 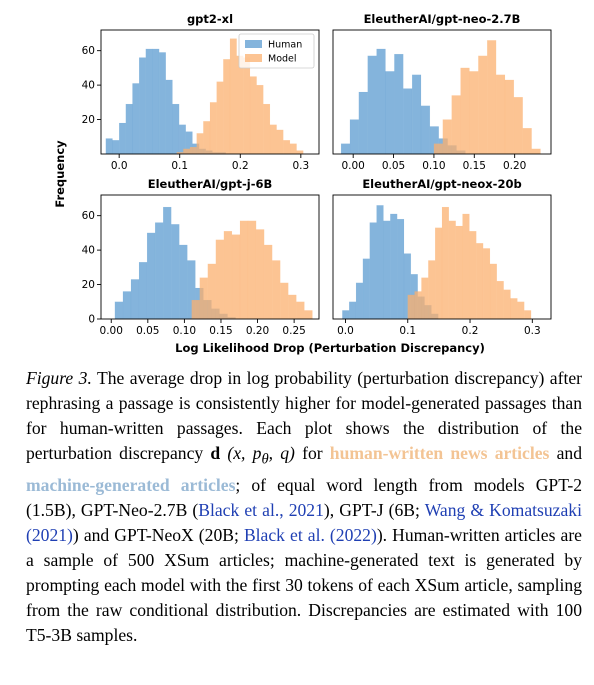 I want to click on citation-black-2021: Black et al., 2021, so click(x=261, y=509).